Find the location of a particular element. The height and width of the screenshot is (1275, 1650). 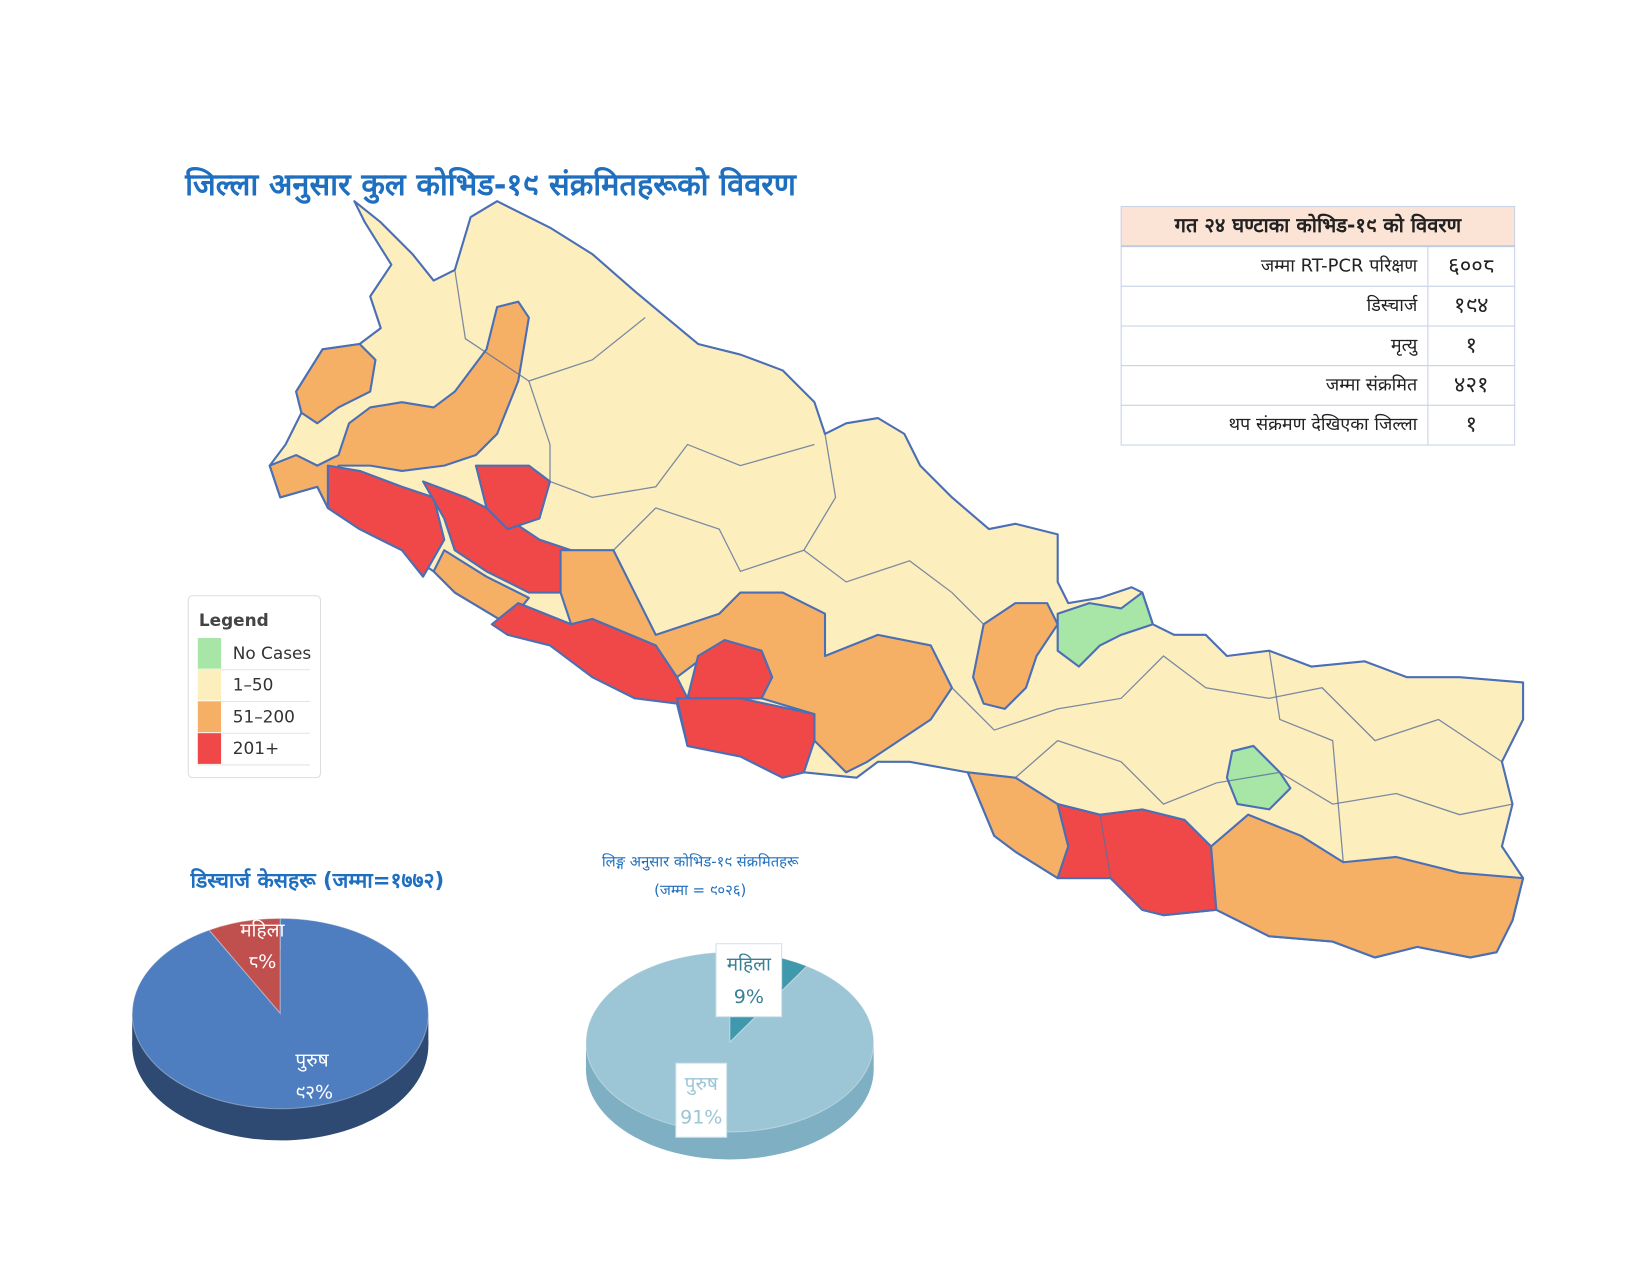

pie-value-label: 91% is located at coordinates (701, 1118).